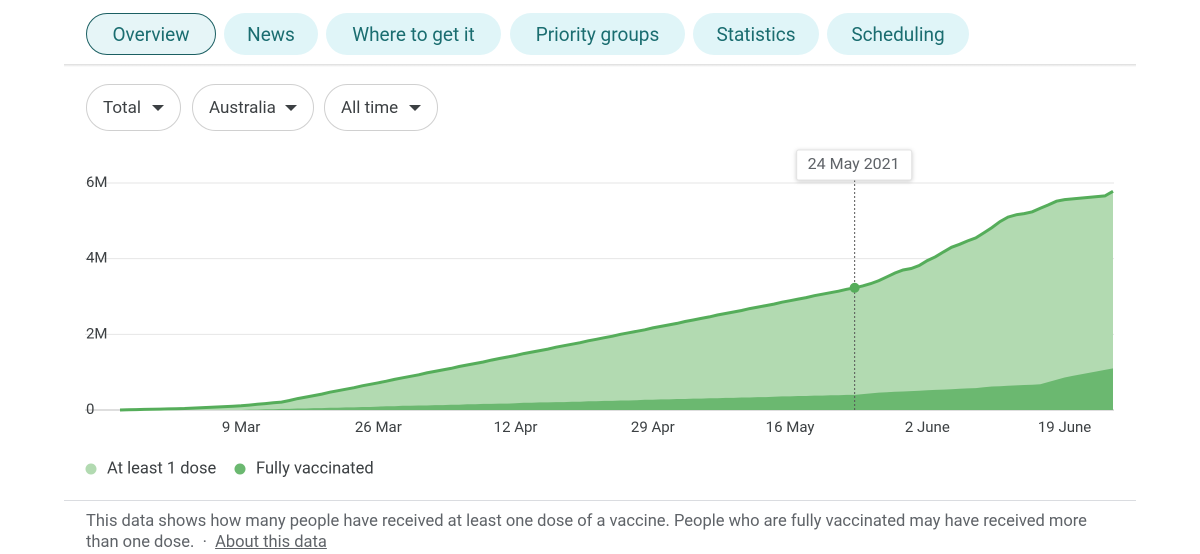 The image size is (1200, 554). What do you see at coordinates (161, 468) in the screenshot?
I see `legend-label: At least 1 dose` at bounding box center [161, 468].